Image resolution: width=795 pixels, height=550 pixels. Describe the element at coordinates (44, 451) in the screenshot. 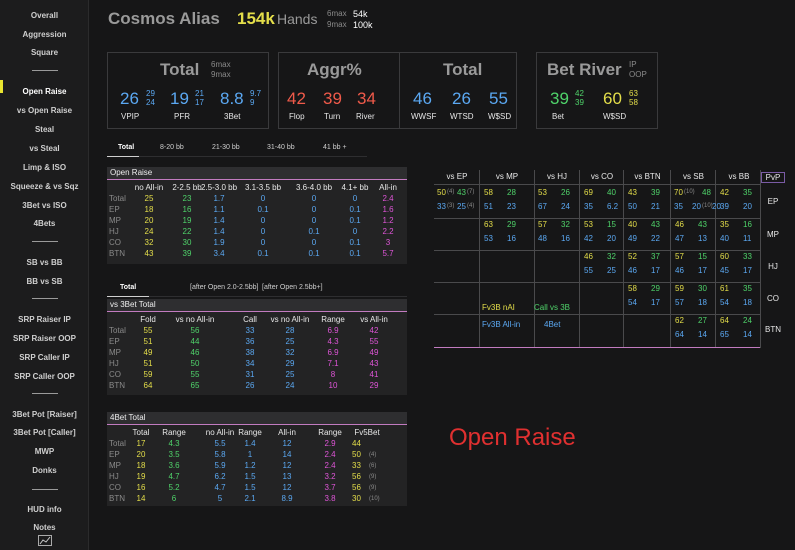

I see `sidebar-item-mwp: MWP` at that location.